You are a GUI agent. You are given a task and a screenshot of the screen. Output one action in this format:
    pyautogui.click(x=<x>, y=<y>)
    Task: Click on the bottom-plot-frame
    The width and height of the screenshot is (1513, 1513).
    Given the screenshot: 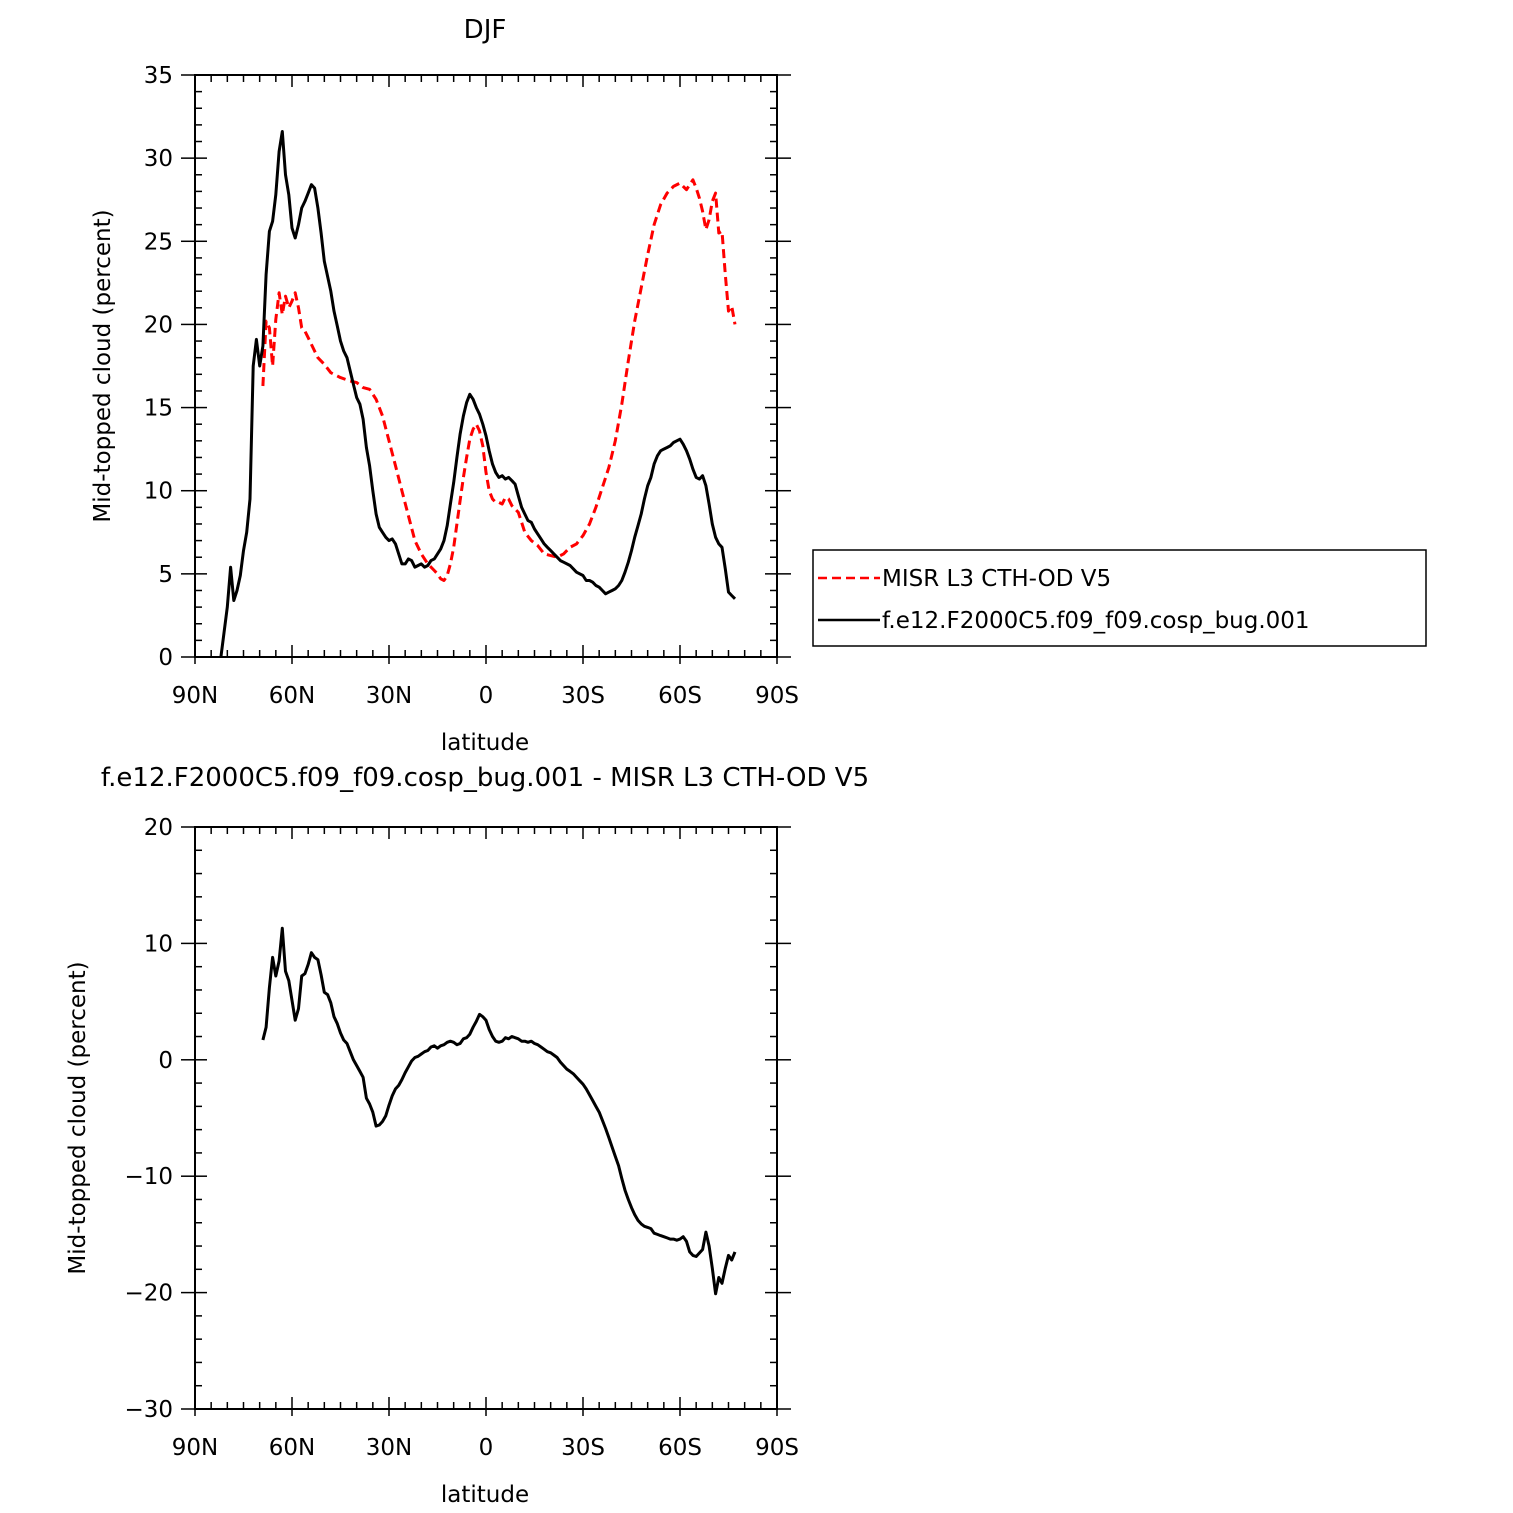 What is the action you would take?
    pyautogui.click(x=486, y=1118)
    